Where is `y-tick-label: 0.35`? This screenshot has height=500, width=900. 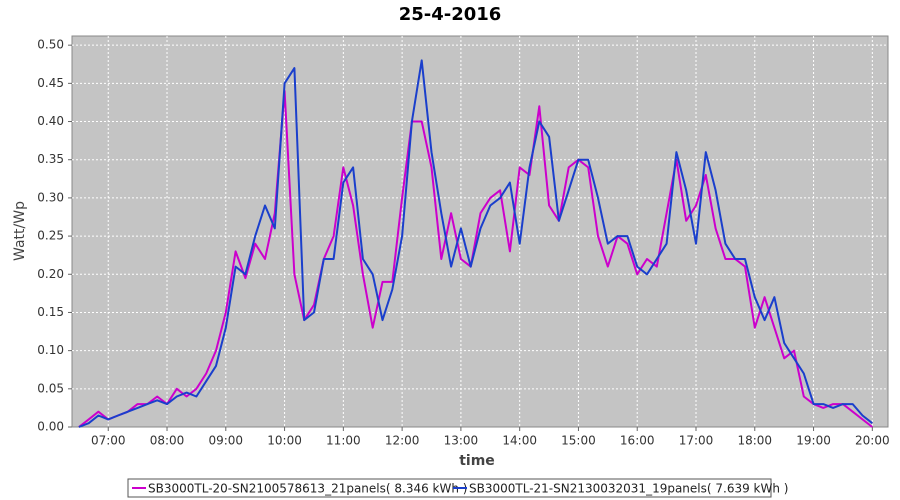
y-tick-label: 0.35 is located at coordinates (50, 159).